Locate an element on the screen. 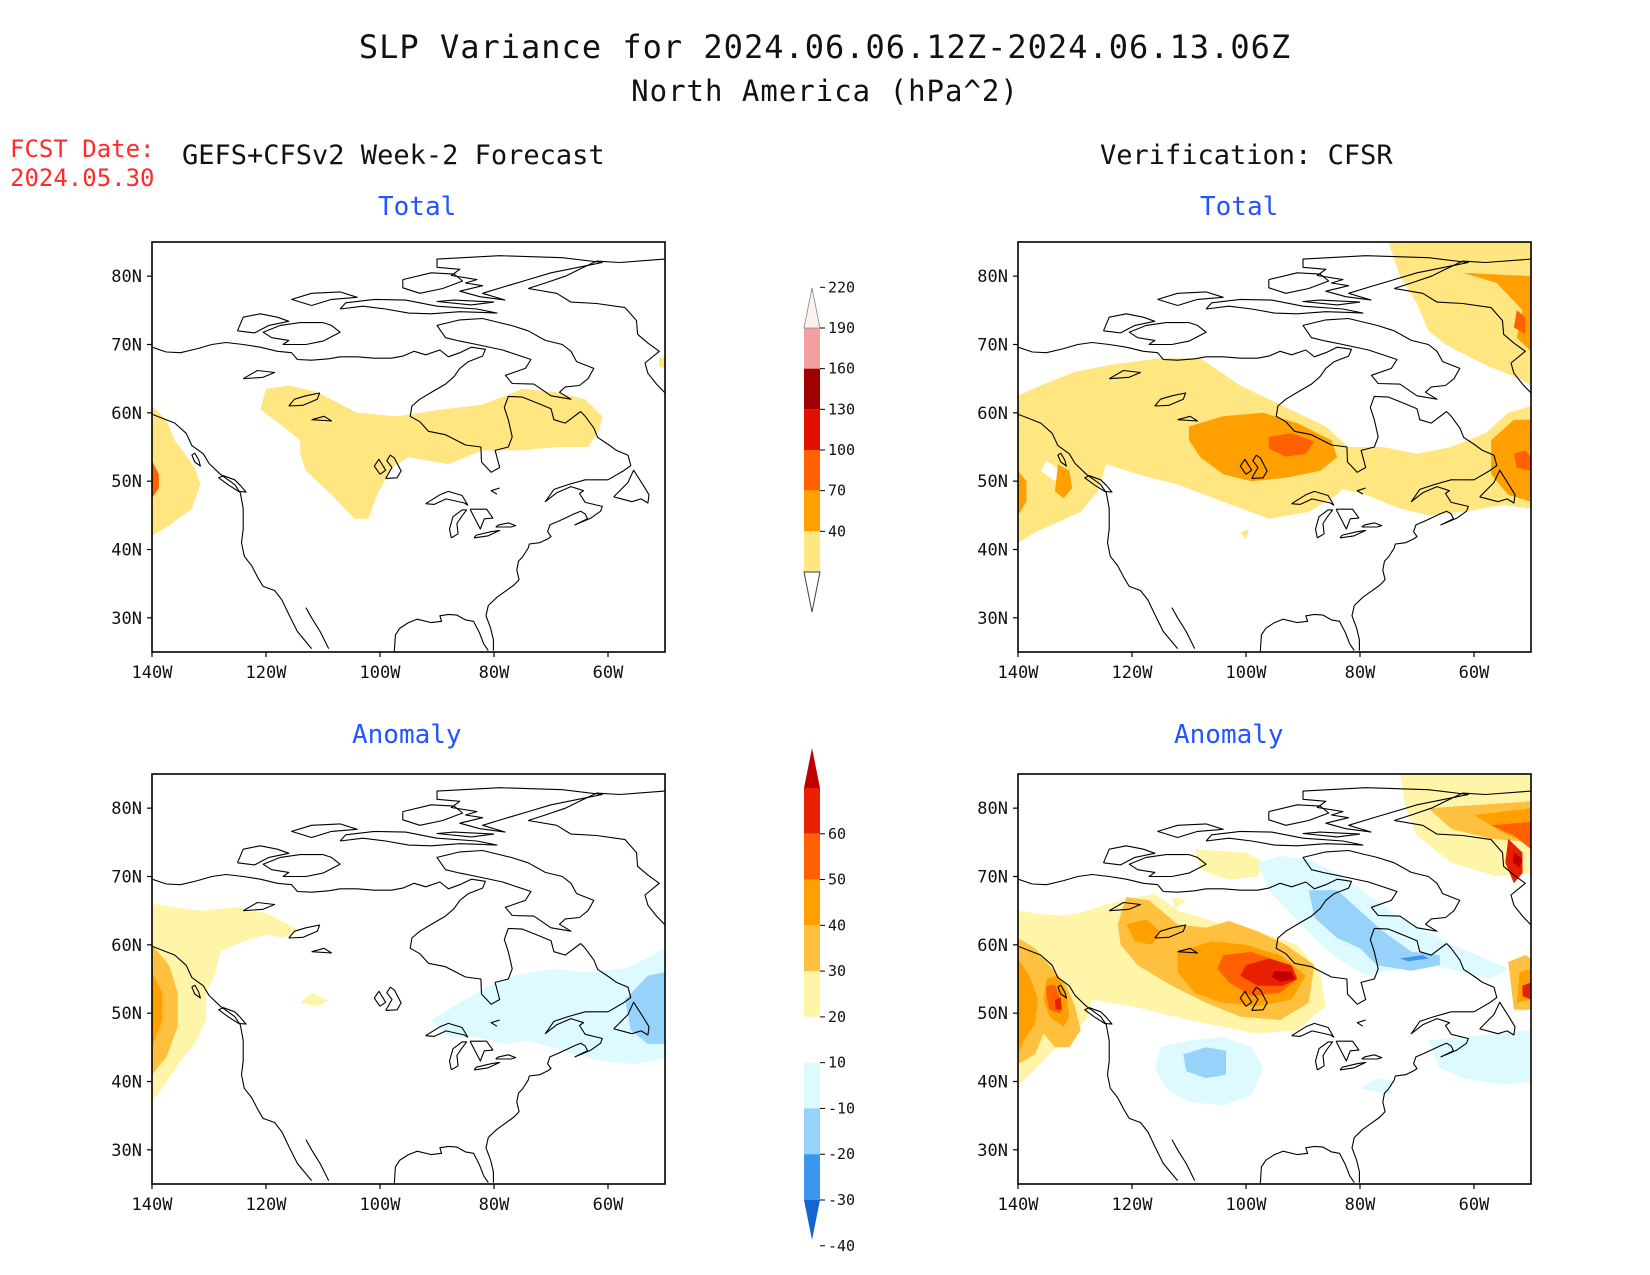 The image size is (1650, 1275). map-frame-forecast-anomaly is located at coordinates (408, 979).